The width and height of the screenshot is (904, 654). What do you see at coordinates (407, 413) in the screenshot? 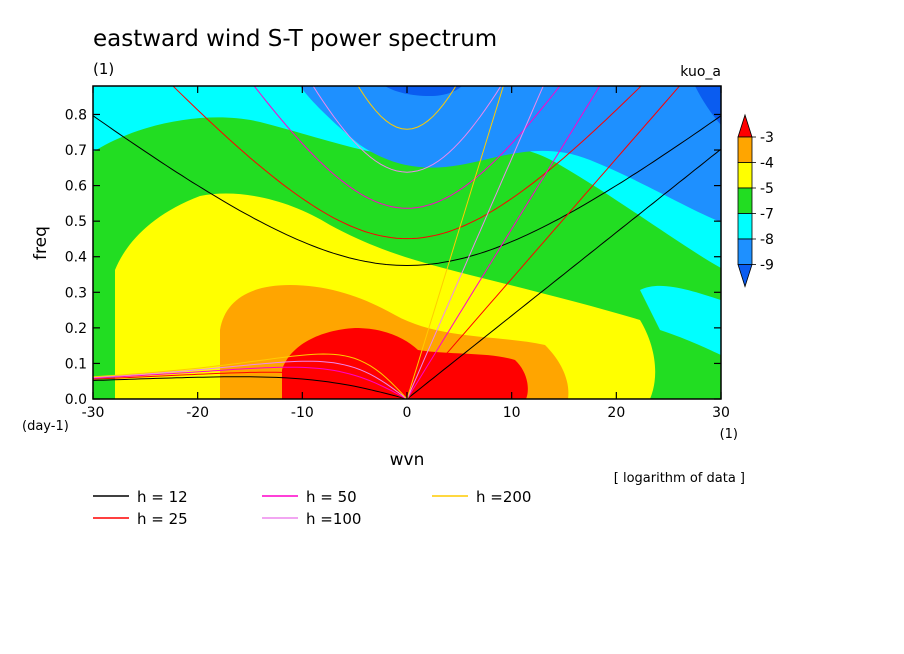
I see `x-tick-label: 0` at bounding box center [407, 413].